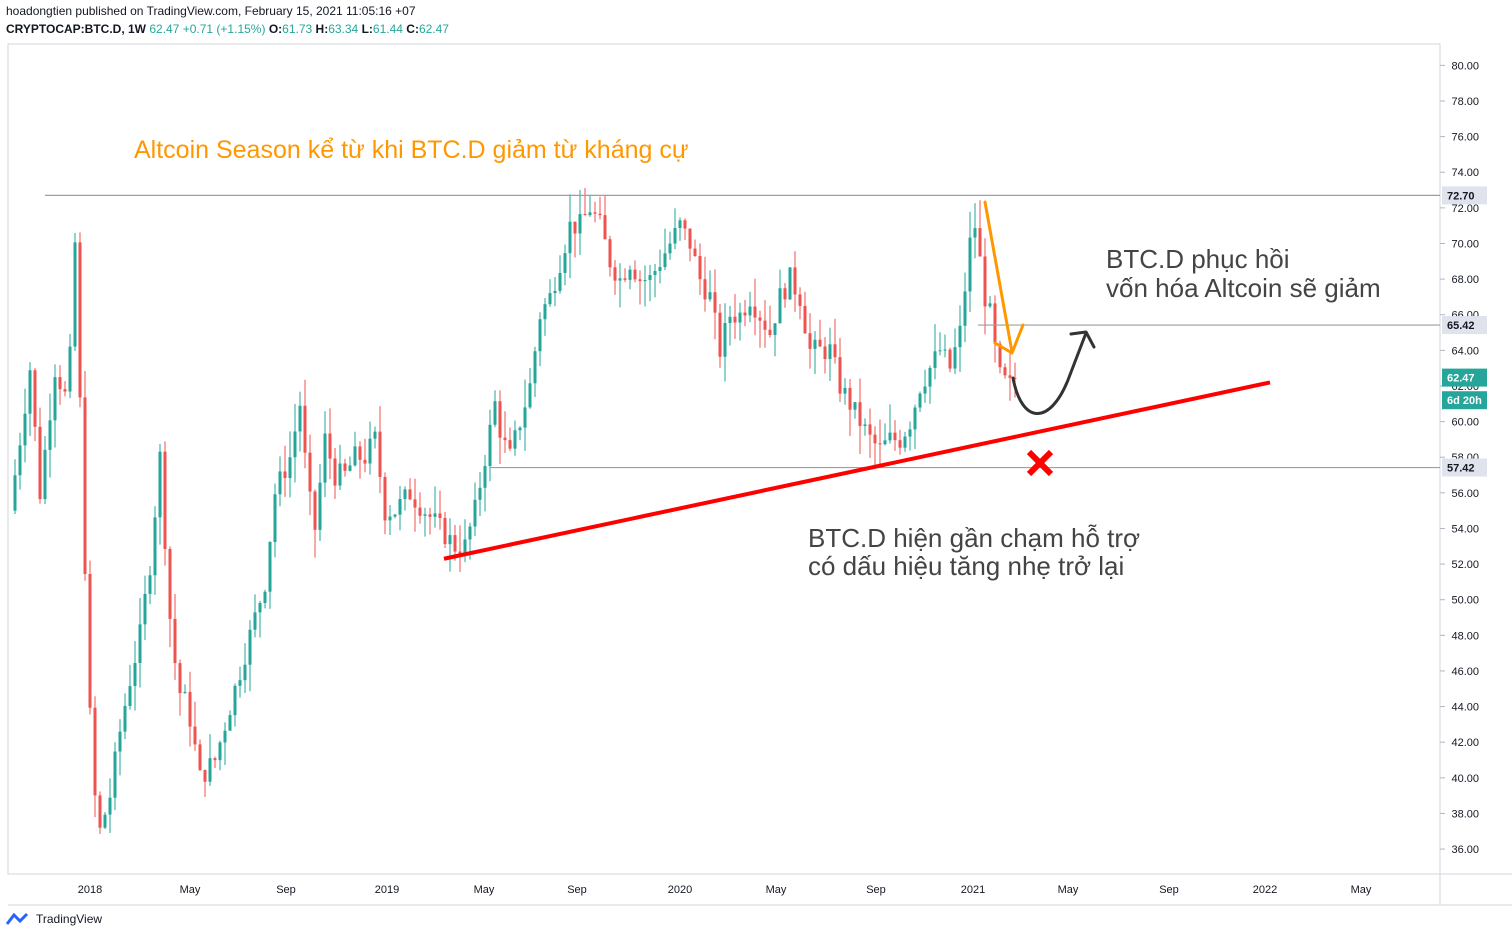 The height and width of the screenshot is (940, 1512). What do you see at coordinates (1465, 244) in the screenshot?
I see `price-tick-label: 70.00` at bounding box center [1465, 244].